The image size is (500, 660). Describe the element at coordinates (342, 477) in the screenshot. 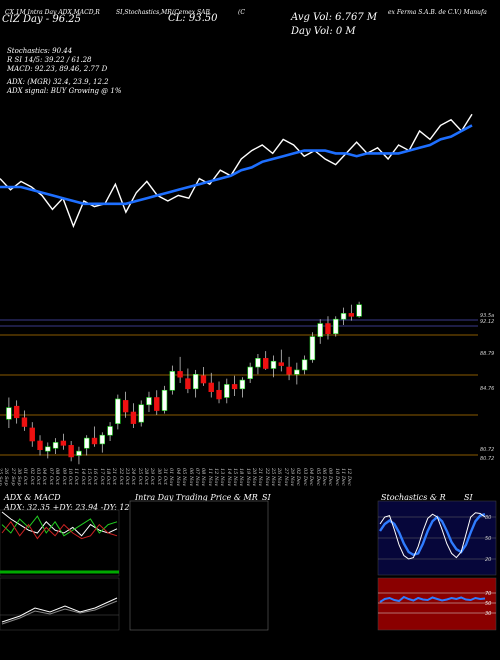

I see `date-label: 11 Dec` at that location.